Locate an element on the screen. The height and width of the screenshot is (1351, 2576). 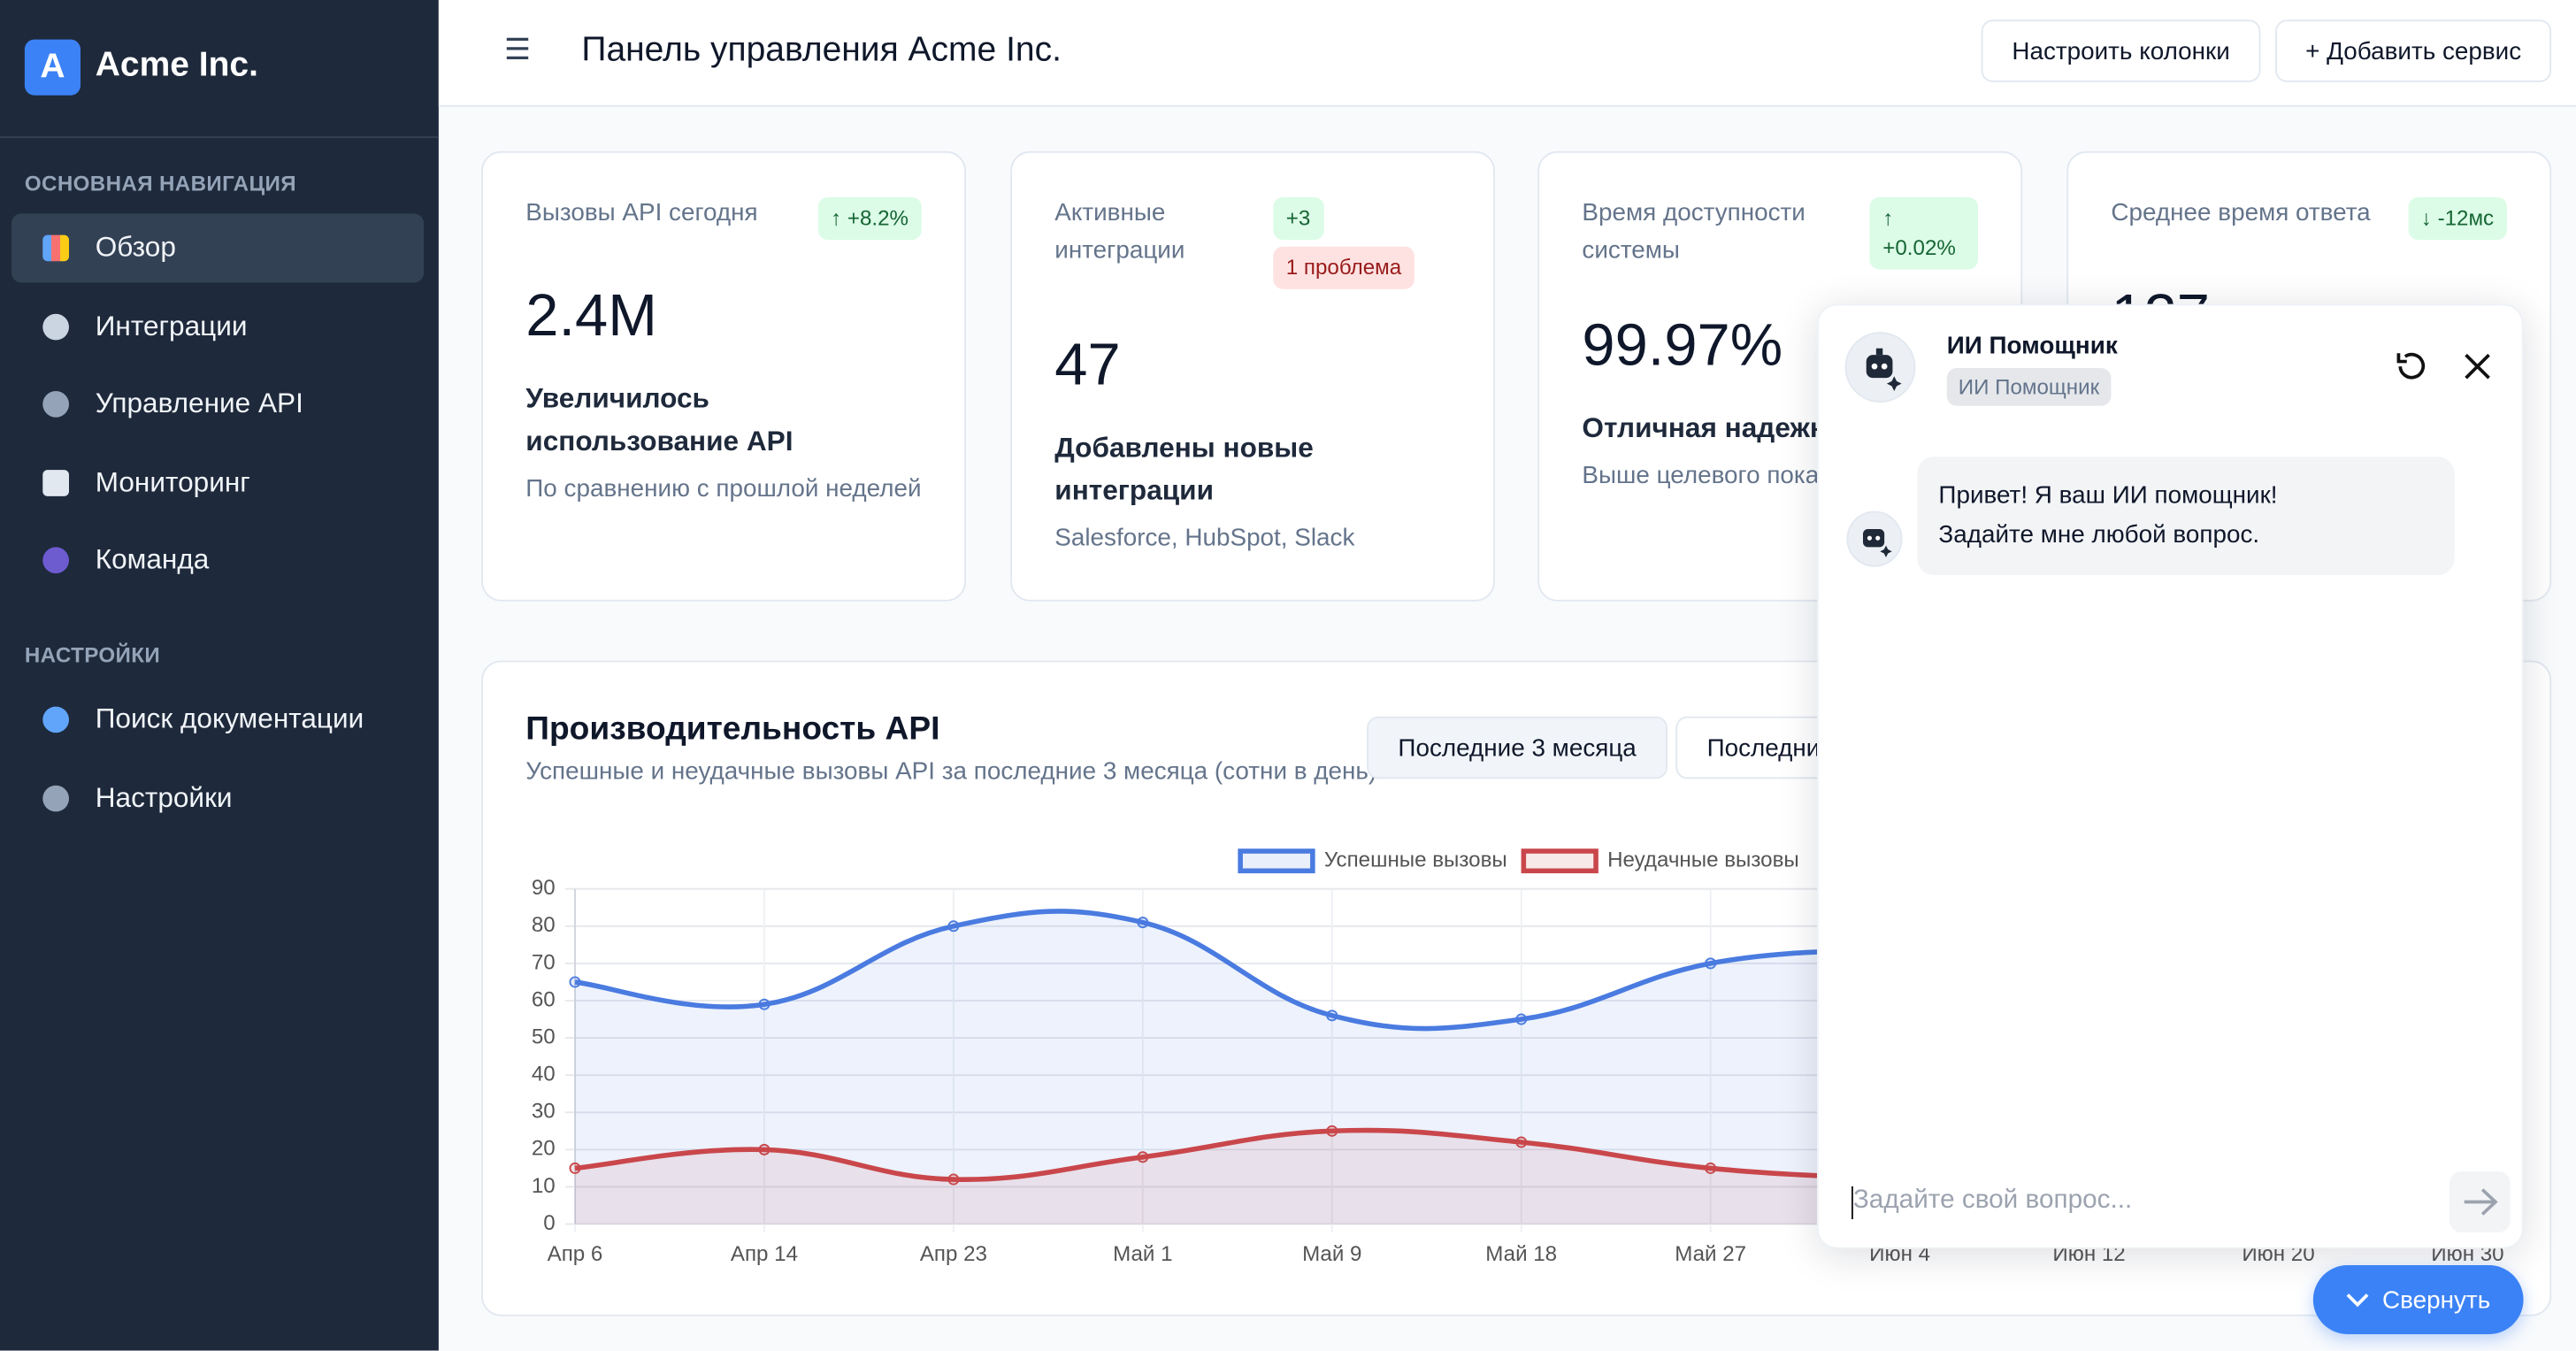
input-caret is located at coordinates (1852, 1202).